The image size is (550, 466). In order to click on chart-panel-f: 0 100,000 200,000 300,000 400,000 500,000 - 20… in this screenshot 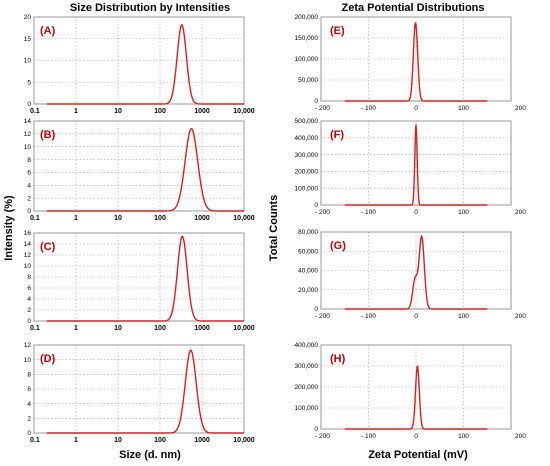, I will do `click(411, 167)`.